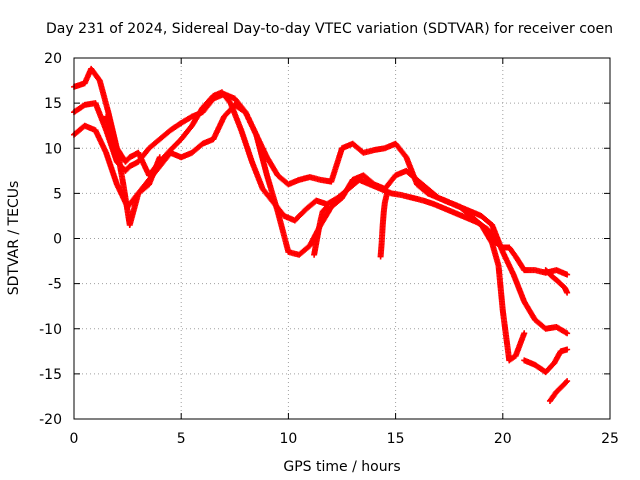 The image size is (640, 480). Describe the element at coordinates (53, 59) in the screenshot. I see `y-tick-label: 20` at that location.